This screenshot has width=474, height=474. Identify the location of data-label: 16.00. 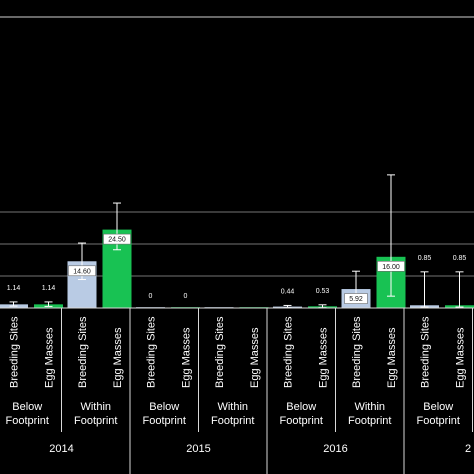
(391, 267).